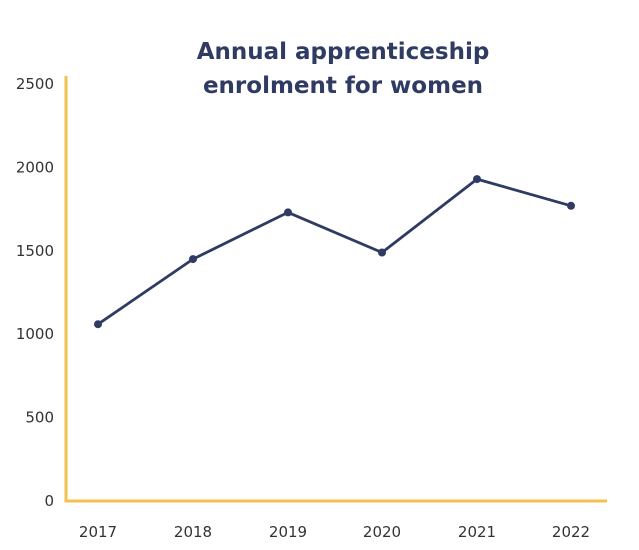  What do you see at coordinates (343, 52) in the screenshot?
I see `chart-title-line-1: Annual apprenticeship` at bounding box center [343, 52].